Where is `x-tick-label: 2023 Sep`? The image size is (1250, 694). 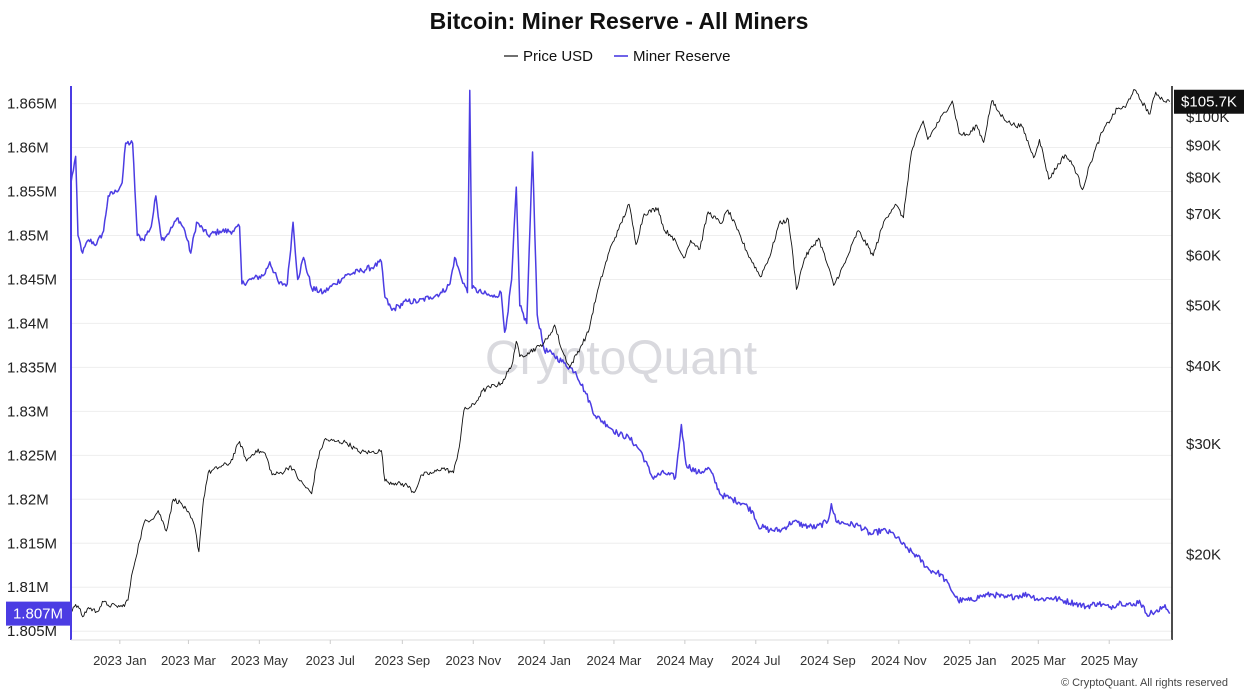
x-tick-label: 2023 Sep is located at coordinates (403, 660).